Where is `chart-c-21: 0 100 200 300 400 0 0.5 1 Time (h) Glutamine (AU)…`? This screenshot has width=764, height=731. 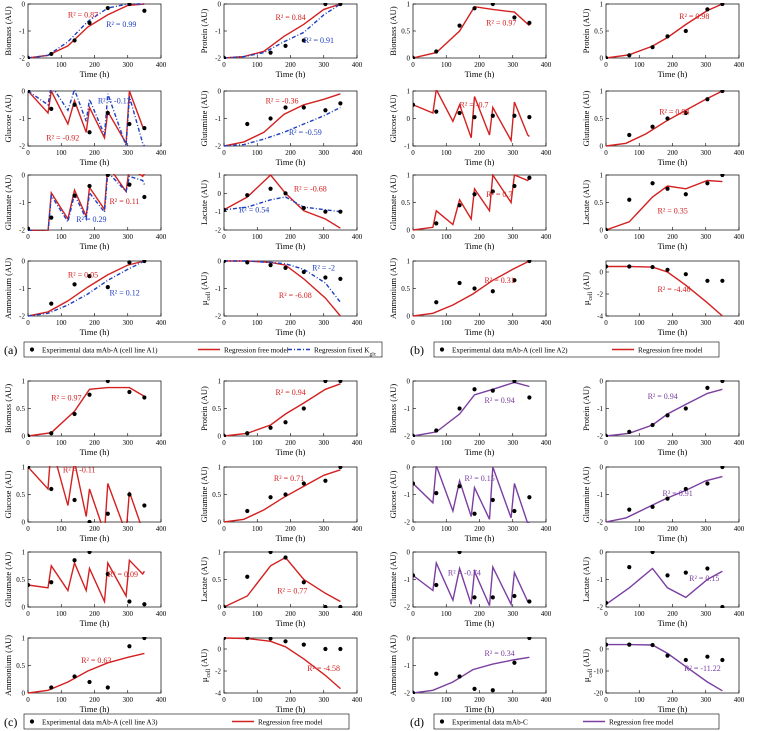
chart-c-21: 0 100 200 300 400 0 0.5 1 Time (h) Glutamine (AU)… is located at coordinates (281, 504).